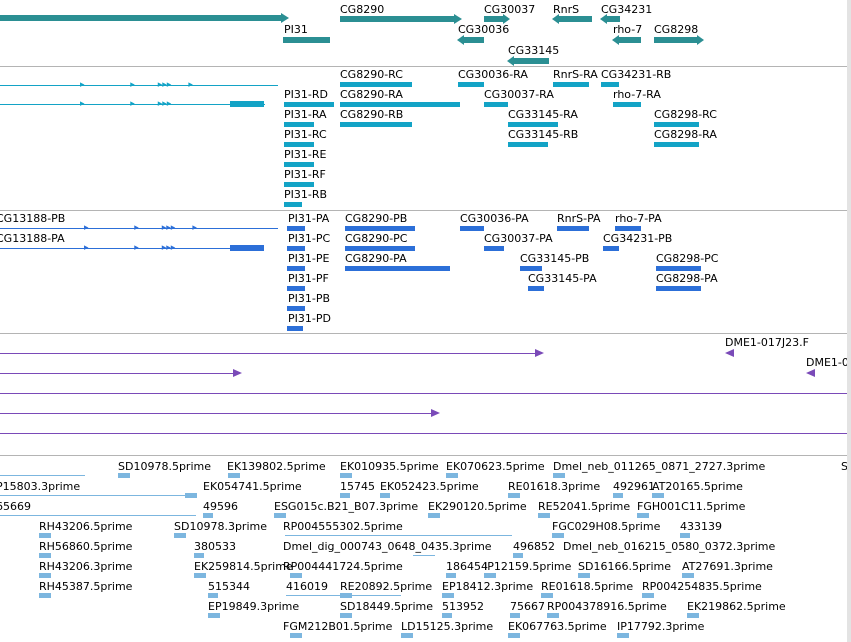 This screenshot has height=642, width=851. I want to click on gene-label: CG8290, so click(362, 9).